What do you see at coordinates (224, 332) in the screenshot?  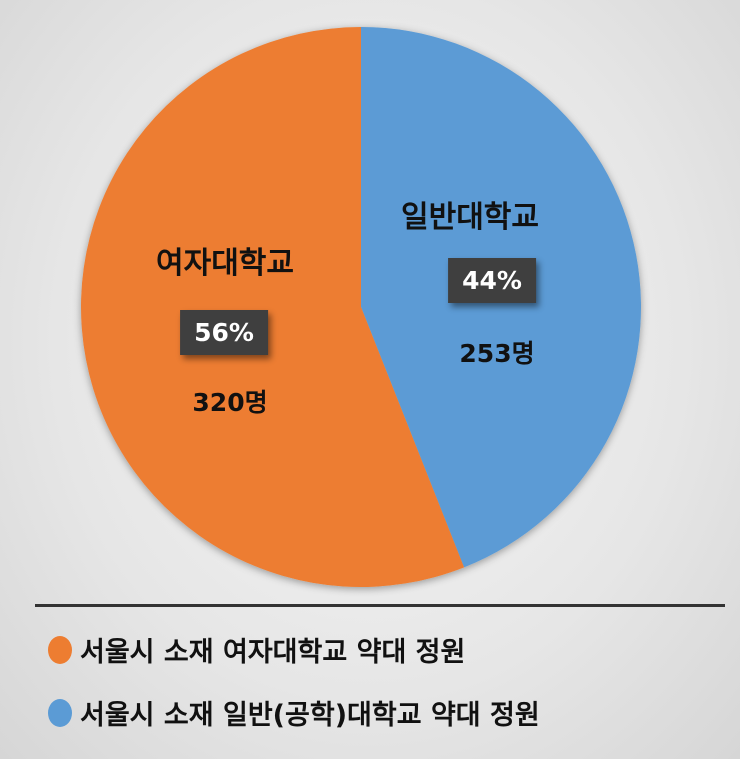 I see `percent-label-womens: 56%` at bounding box center [224, 332].